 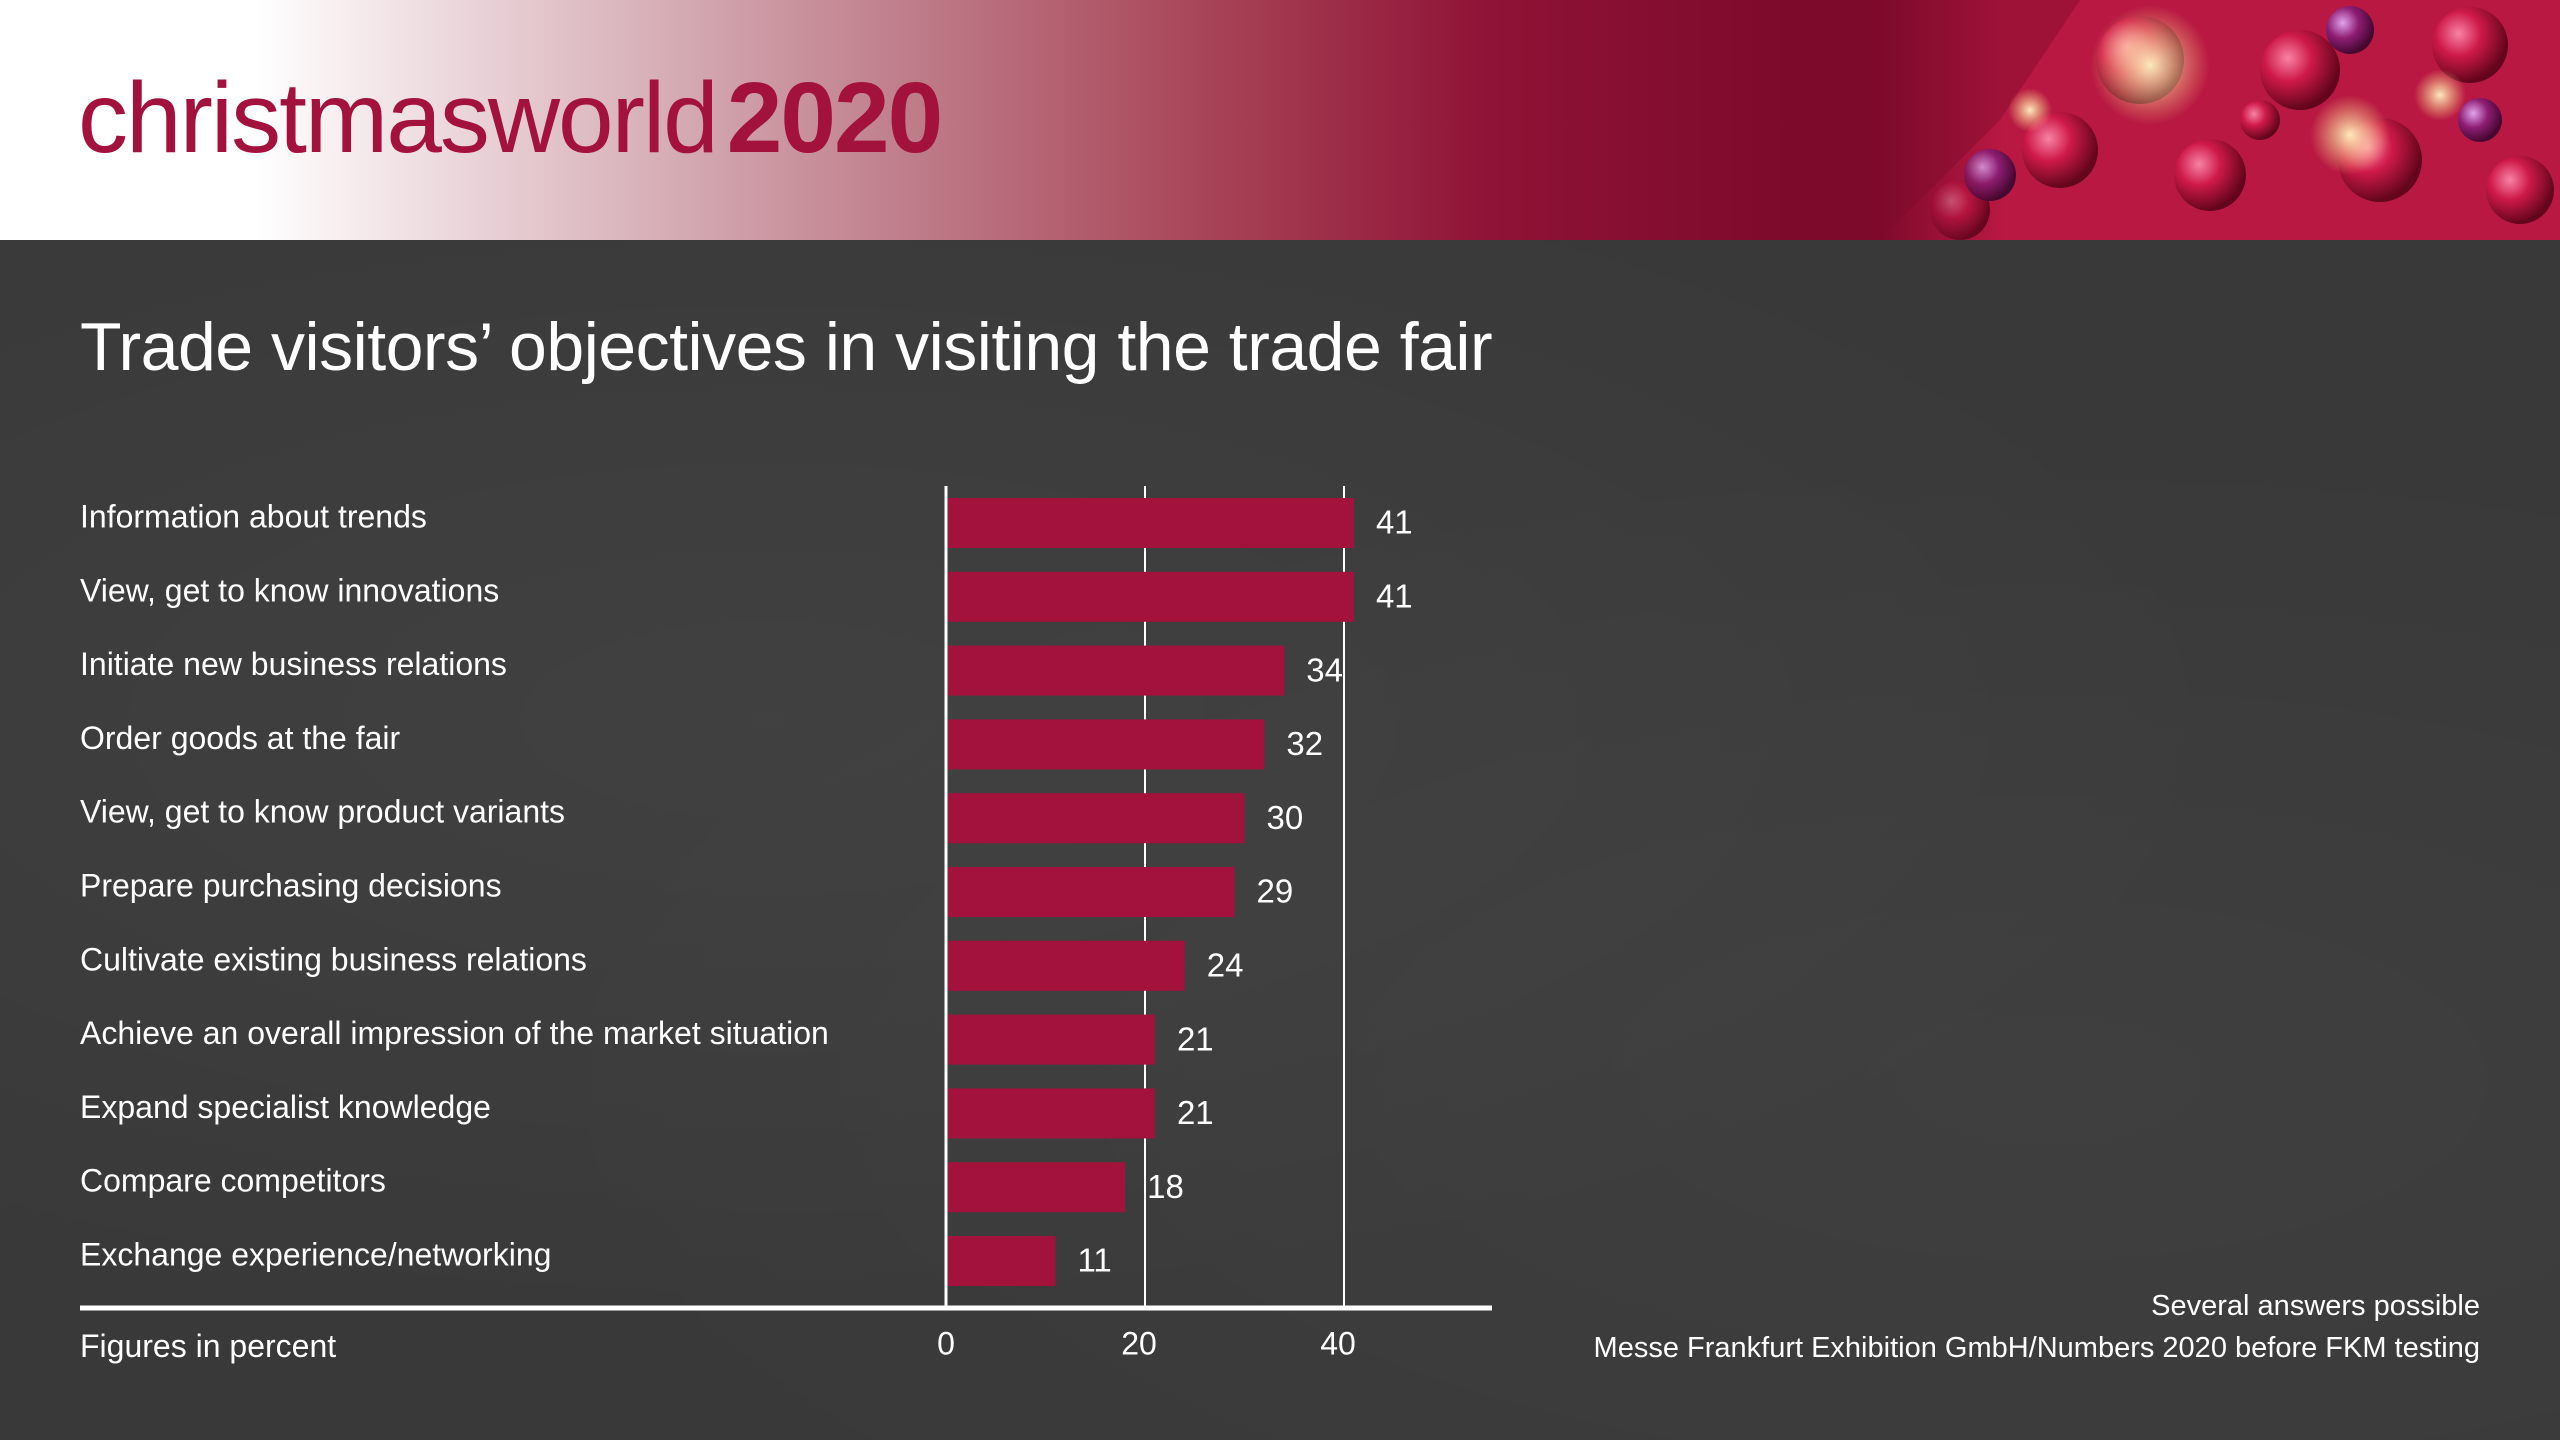 I want to click on category-label-4: Order goods at the fair, so click(x=240, y=738).